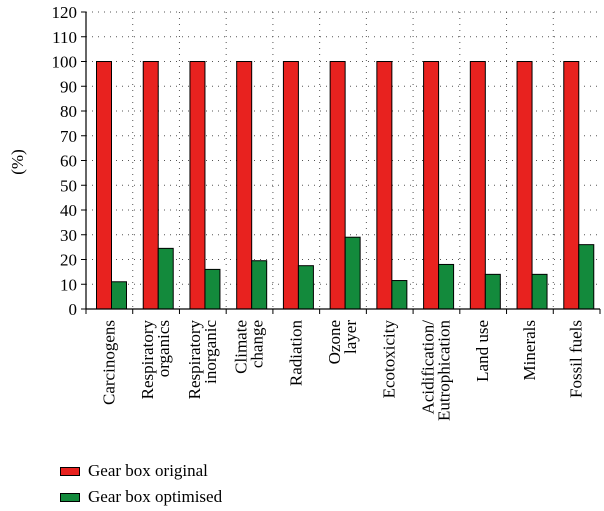 This screenshot has width=604, height=511. I want to click on y-tick-label: 30, so click(68, 235).